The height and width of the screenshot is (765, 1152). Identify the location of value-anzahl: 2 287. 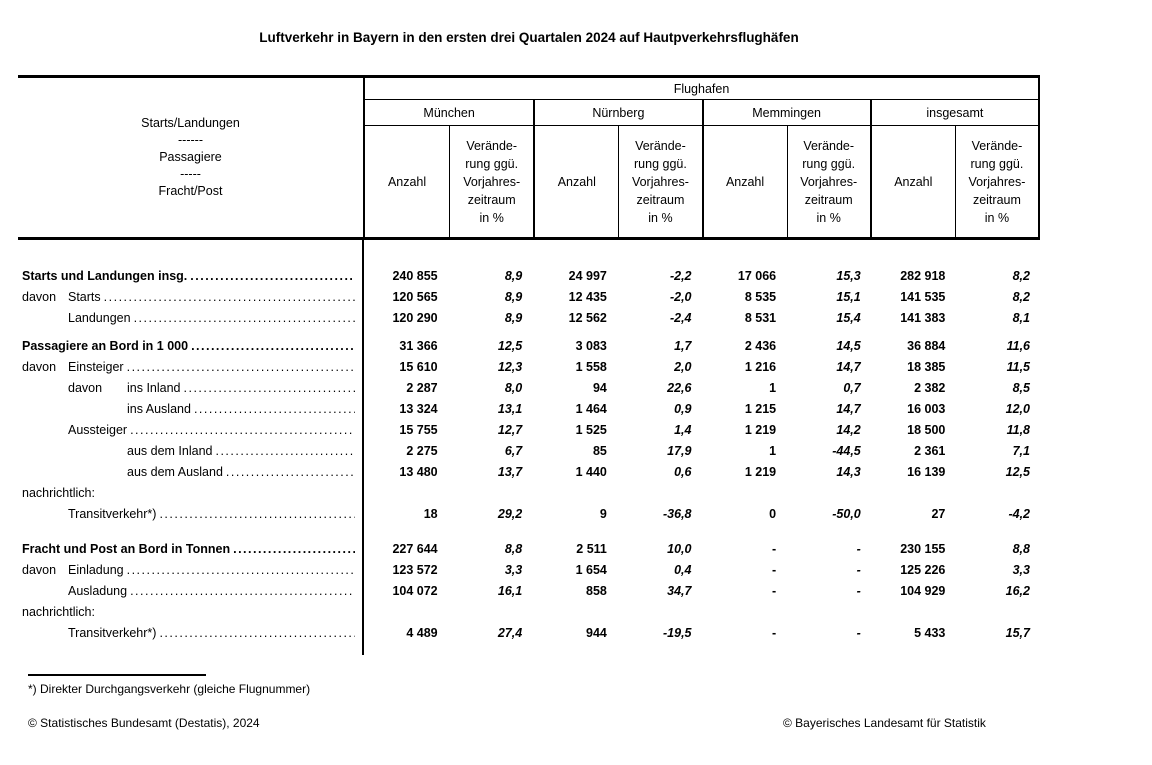
(422, 387).